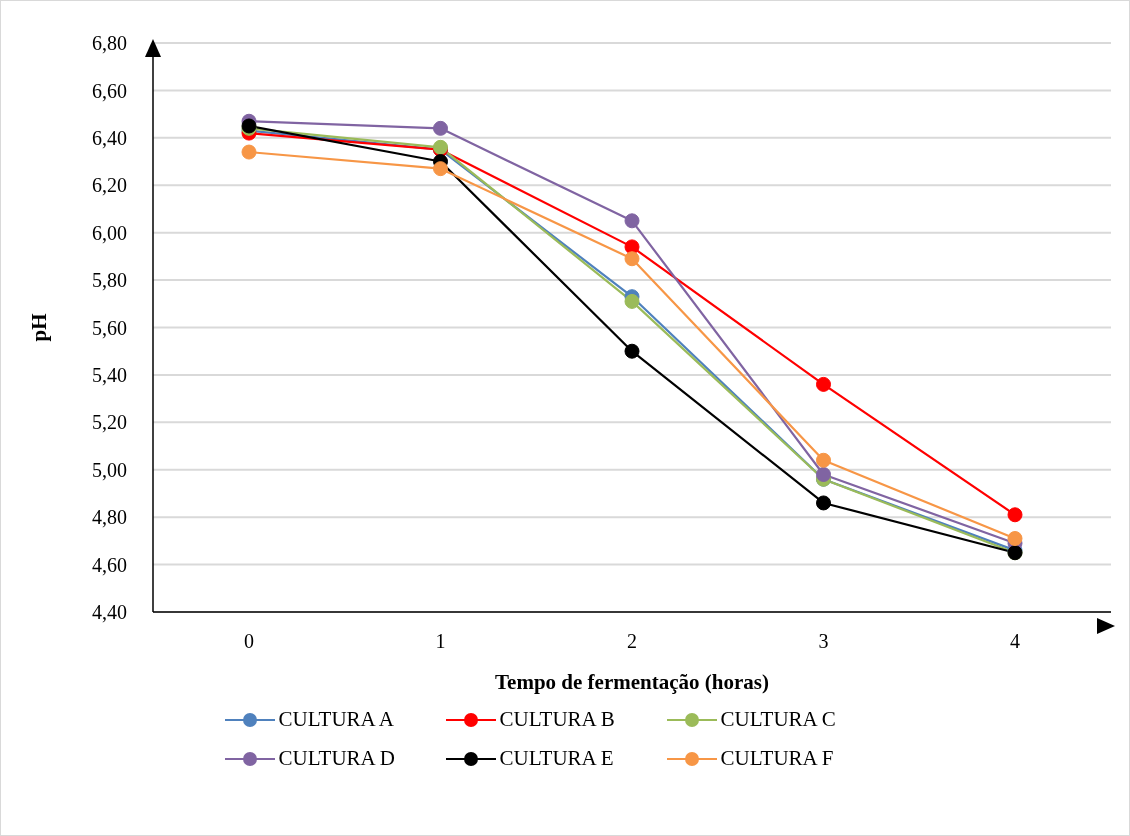 Image resolution: width=1130 pixels, height=836 pixels. Describe the element at coordinates (39, 327) in the screenshot. I see `y-axis-title: pH` at that location.